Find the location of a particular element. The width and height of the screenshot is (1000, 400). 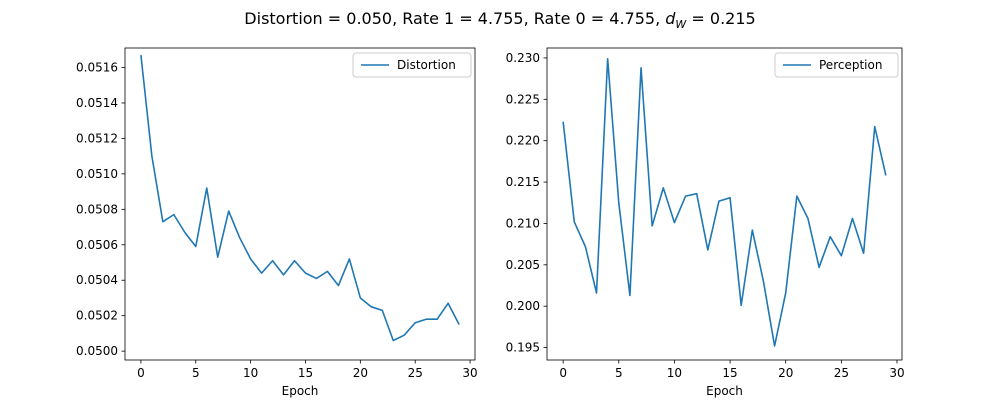

perception-legend: Perception is located at coordinates (836, 65).